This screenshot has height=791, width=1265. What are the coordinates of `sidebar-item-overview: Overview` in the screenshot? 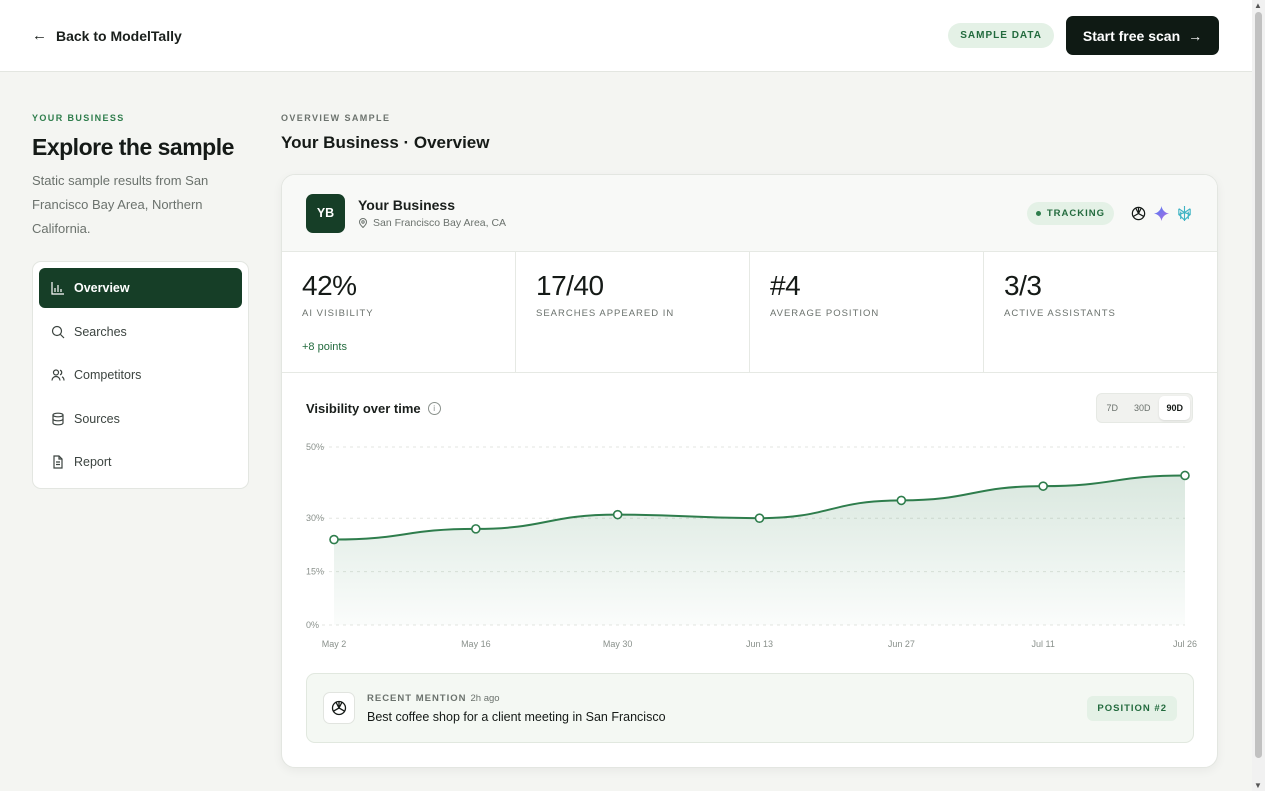 It's located at (140, 288).